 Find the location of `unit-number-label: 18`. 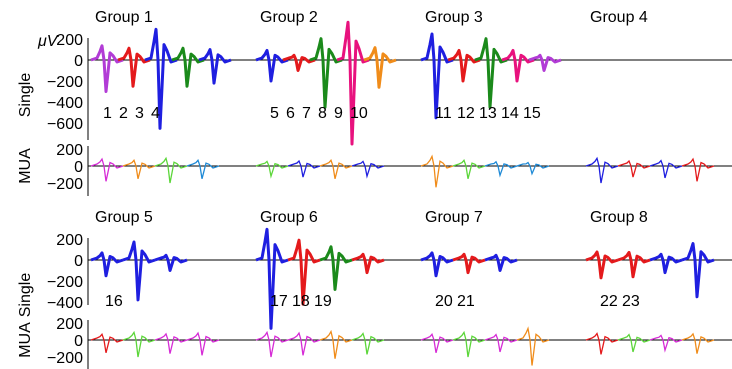

unit-number-label: 18 is located at coordinates (301, 301).